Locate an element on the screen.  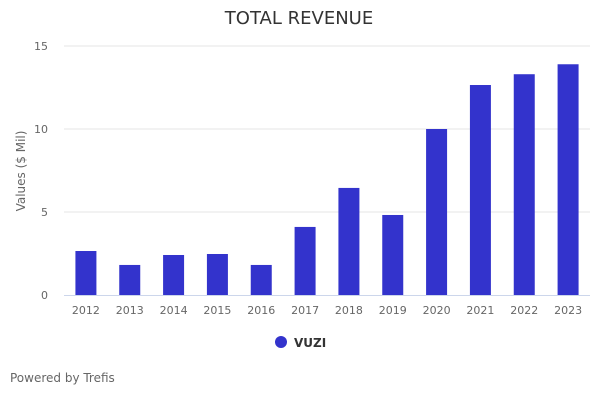
bar-2021 is located at coordinates (480, 190).